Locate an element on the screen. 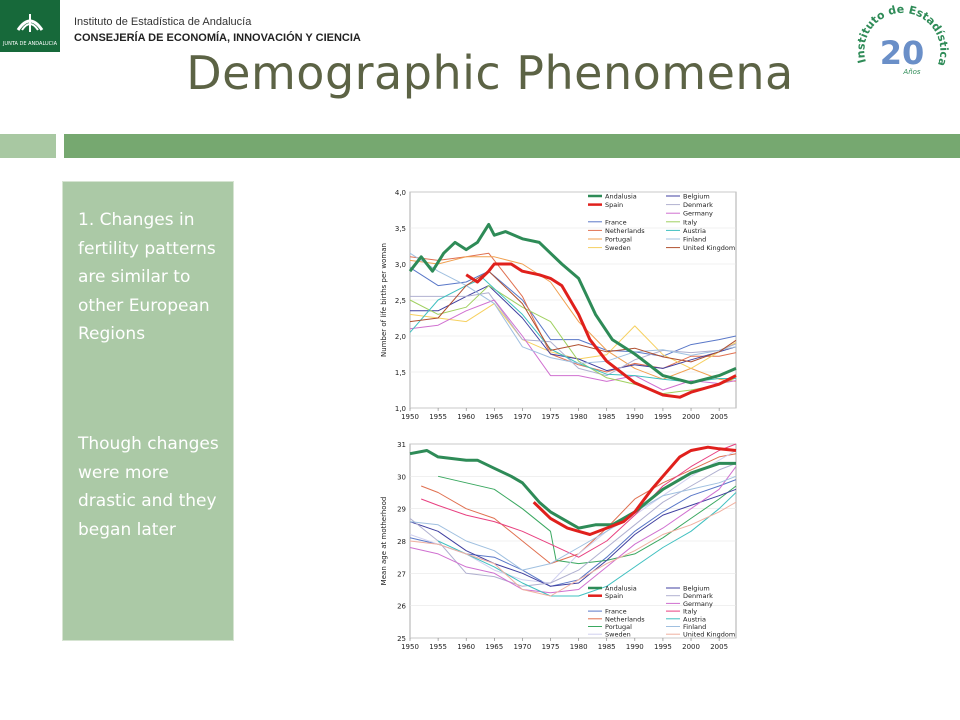 This screenshot has width=960, height=720. series-line-belgium is located at coordinates (573, 537).